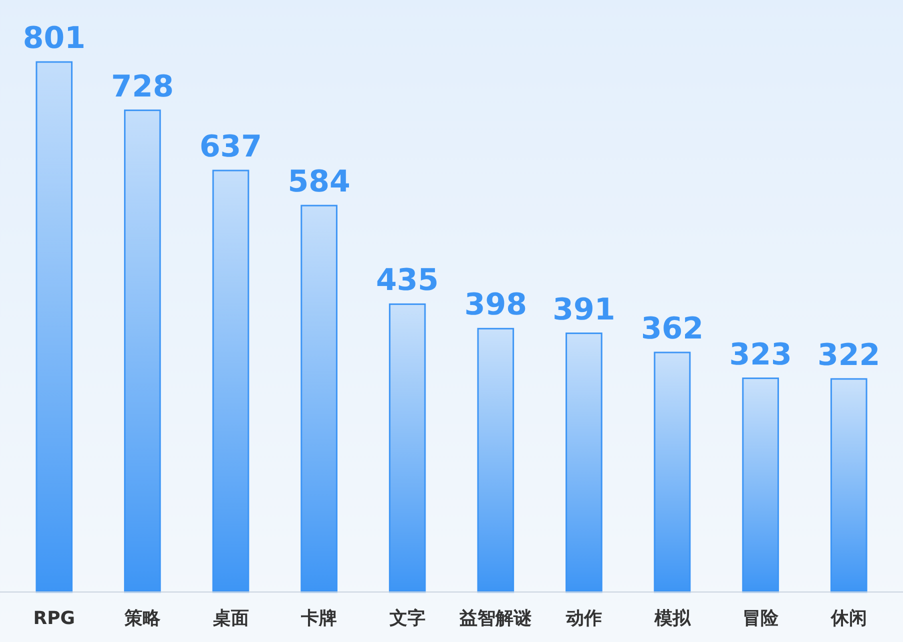  What do you see at coordinates (761, 618) in the screenshot?
I see `x-tick-label: 冒险` at bounding box center [761, 618].